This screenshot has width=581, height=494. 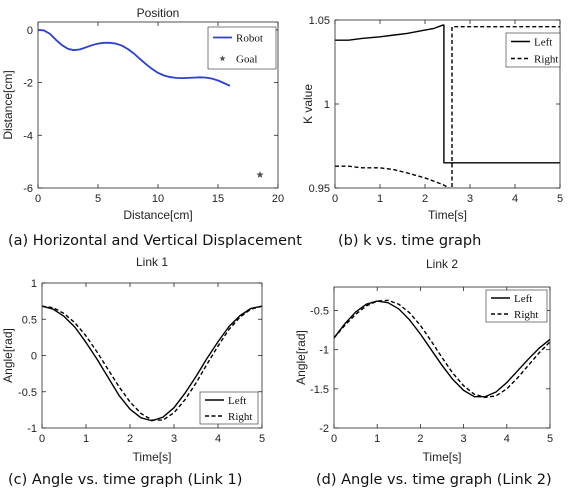 I want to click on caption-b: (b) k vs. time graph, so click(x=409, y=241).